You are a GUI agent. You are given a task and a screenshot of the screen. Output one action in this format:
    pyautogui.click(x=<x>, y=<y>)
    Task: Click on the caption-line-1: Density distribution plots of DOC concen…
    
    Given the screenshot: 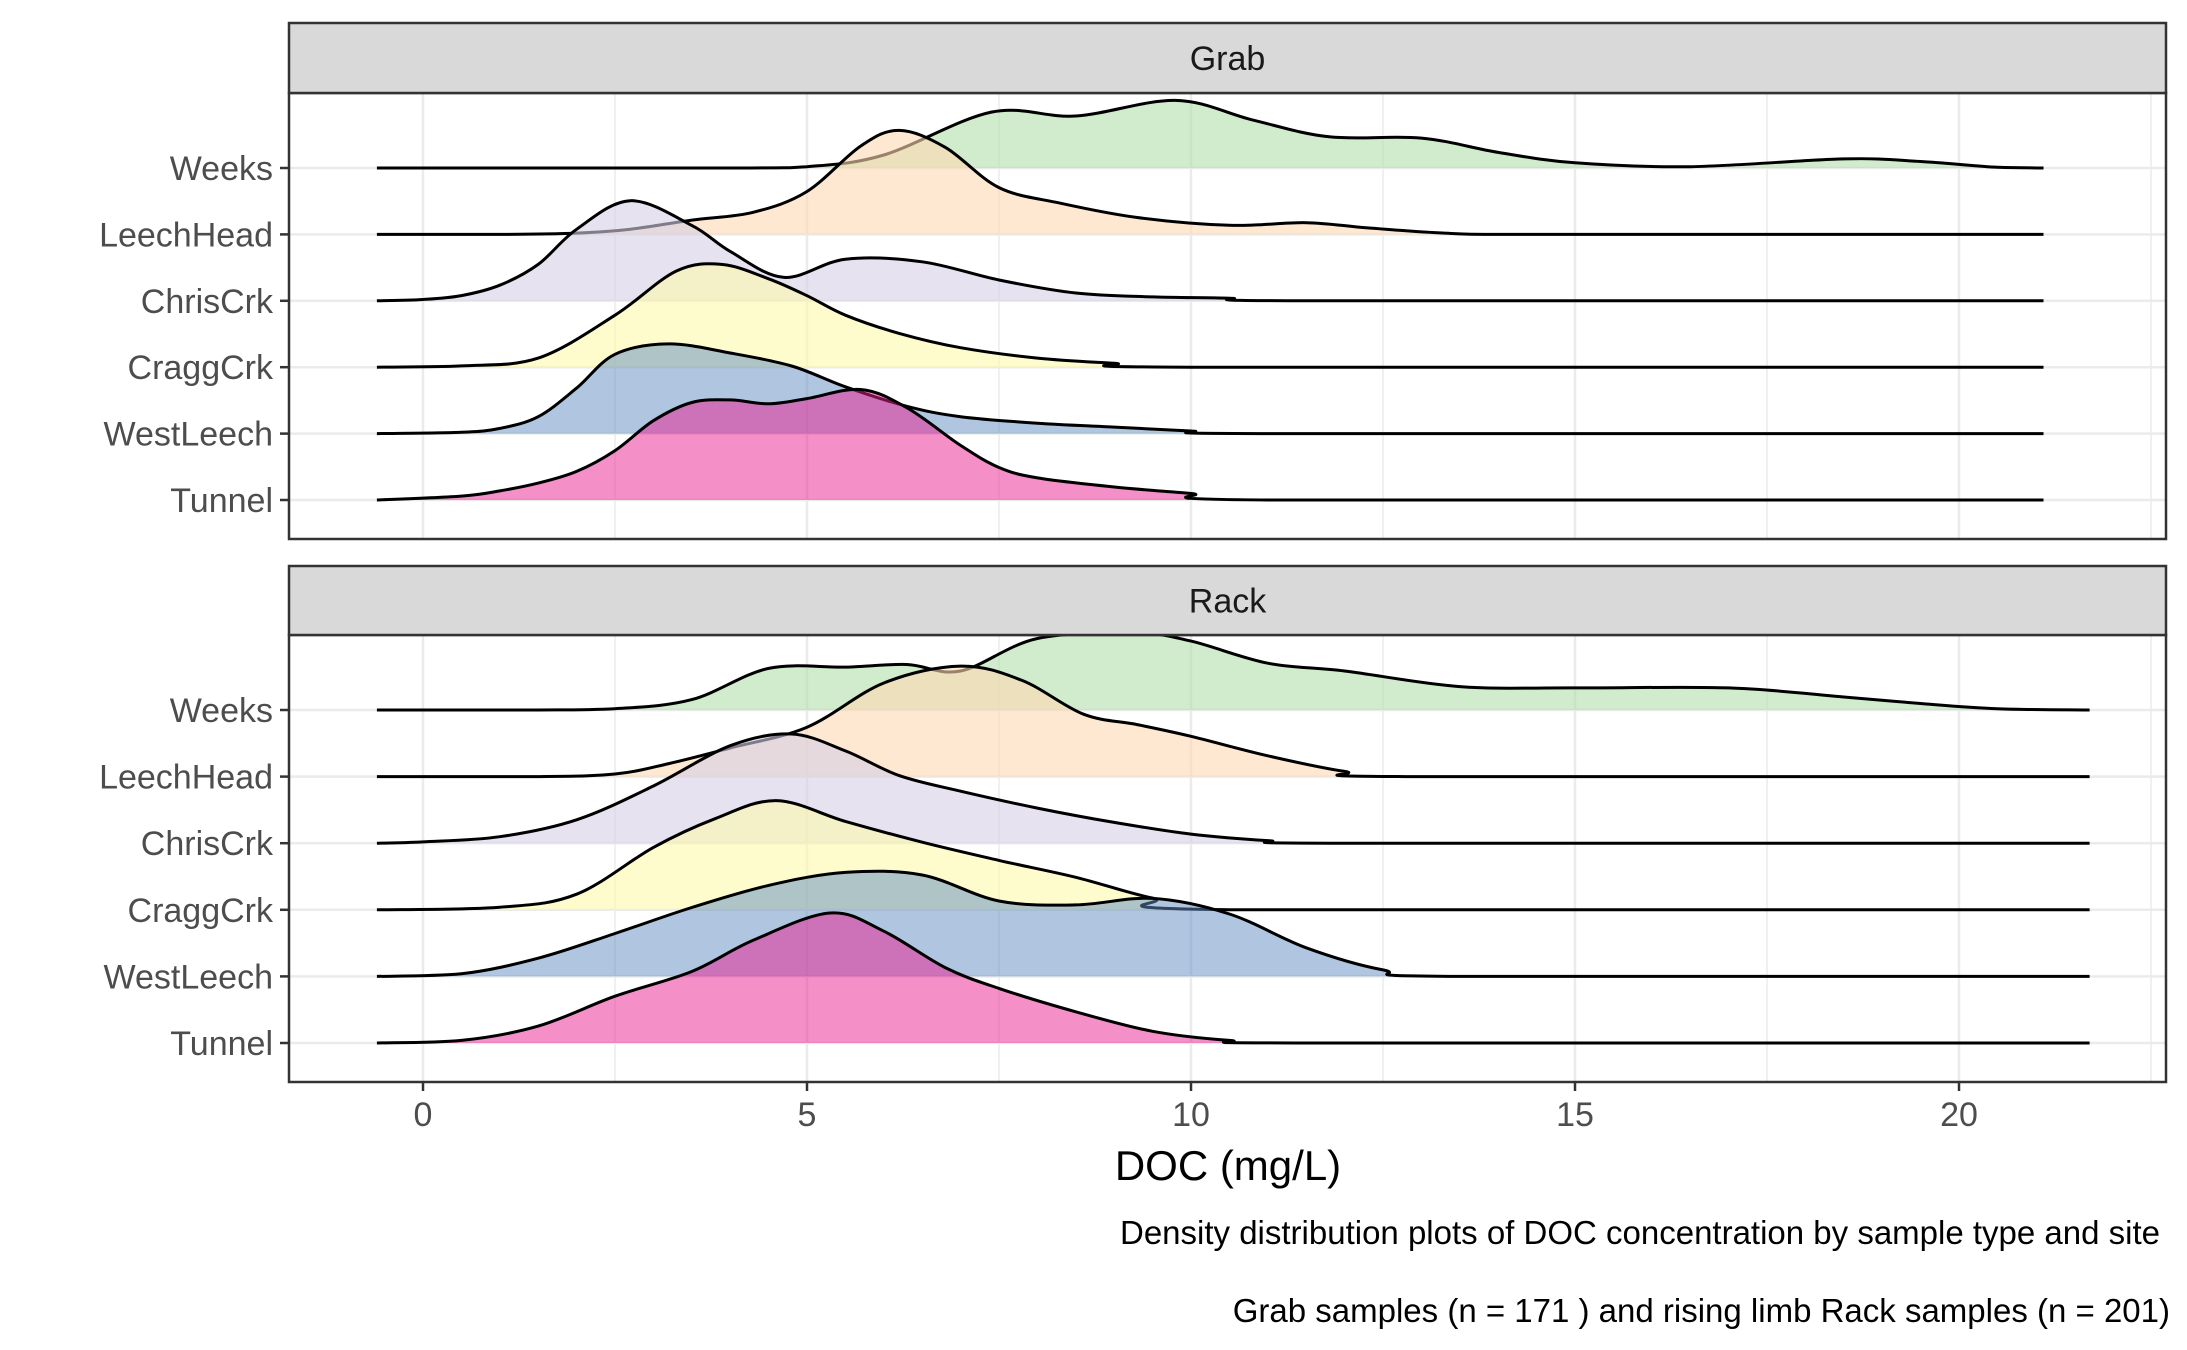 What is the action you would take?
    pyautogui.click(x=1640, y=1232)
    